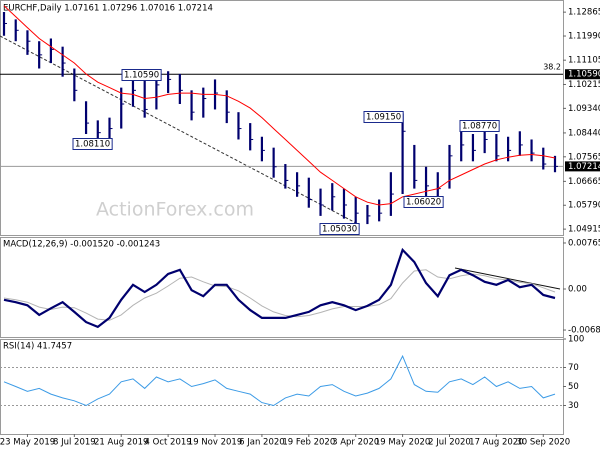 The height and width of the screenshot is (450, 600). Describe the element at coordinates (584, 230) in the screenshot. I see `y-tick-label: 1.04915` at that location.